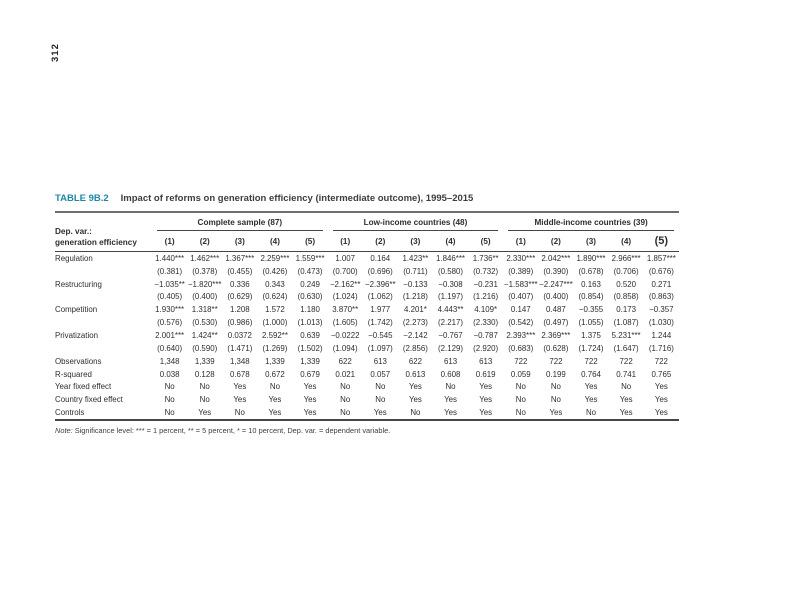  What do you see at coordinates (486, 323) in the screenshot?
I see `stderr-cell: (2.330)` at bounding box center [486, 323].